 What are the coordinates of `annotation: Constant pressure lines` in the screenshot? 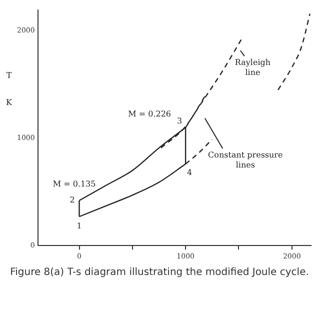 It's located at (245, 160).